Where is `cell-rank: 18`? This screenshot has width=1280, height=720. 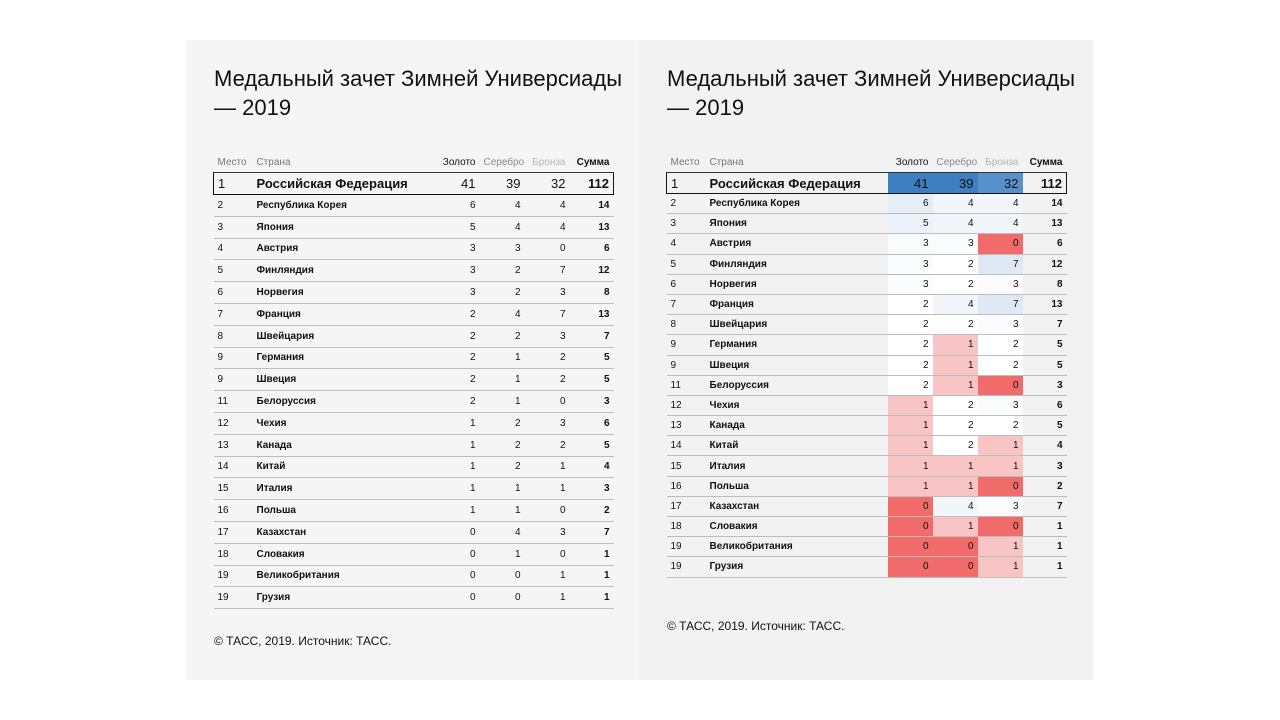
cell-rank: 18 is located at coordinates (233, 554).